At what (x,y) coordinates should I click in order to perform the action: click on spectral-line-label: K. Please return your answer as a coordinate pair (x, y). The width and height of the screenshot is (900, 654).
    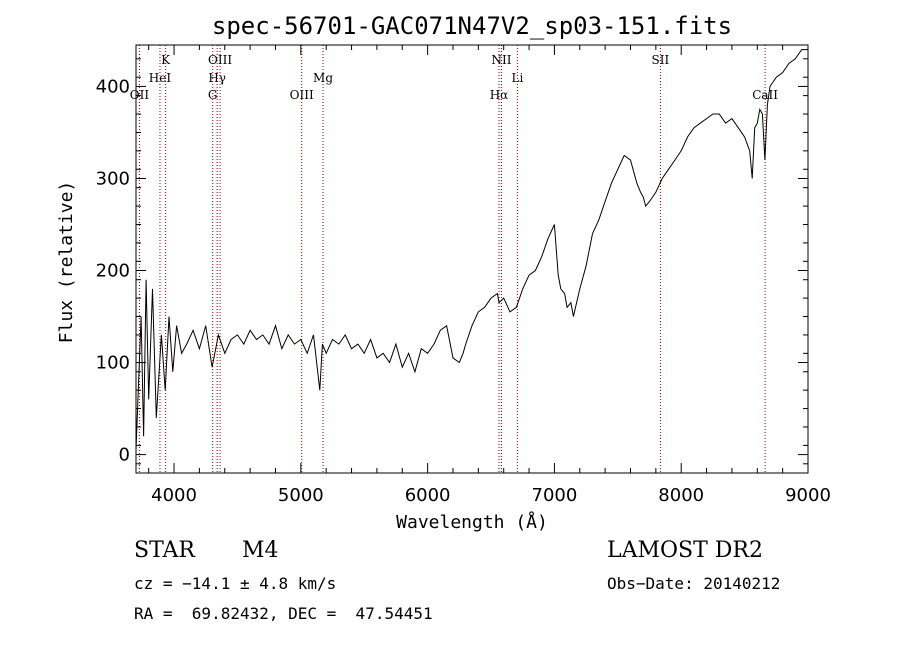
    Looking at the image, I should click on (166, 60).